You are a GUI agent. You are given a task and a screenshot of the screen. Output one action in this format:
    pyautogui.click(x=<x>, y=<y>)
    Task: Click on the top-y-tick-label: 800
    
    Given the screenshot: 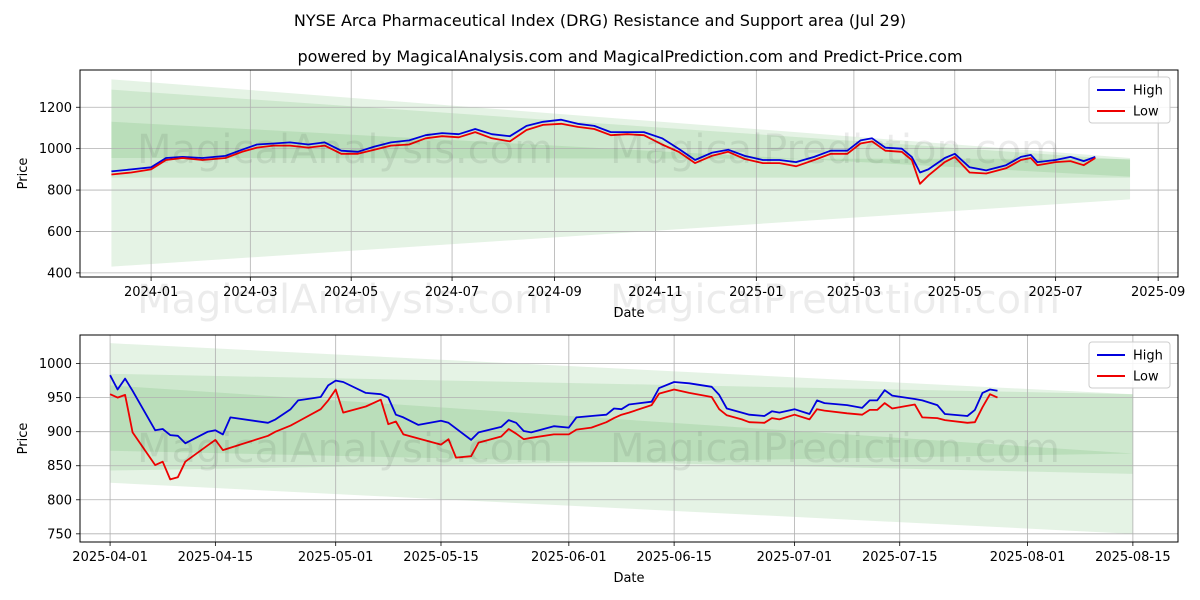 What is the action you would take?
    pyautogui.click(x=59, y=191)
    